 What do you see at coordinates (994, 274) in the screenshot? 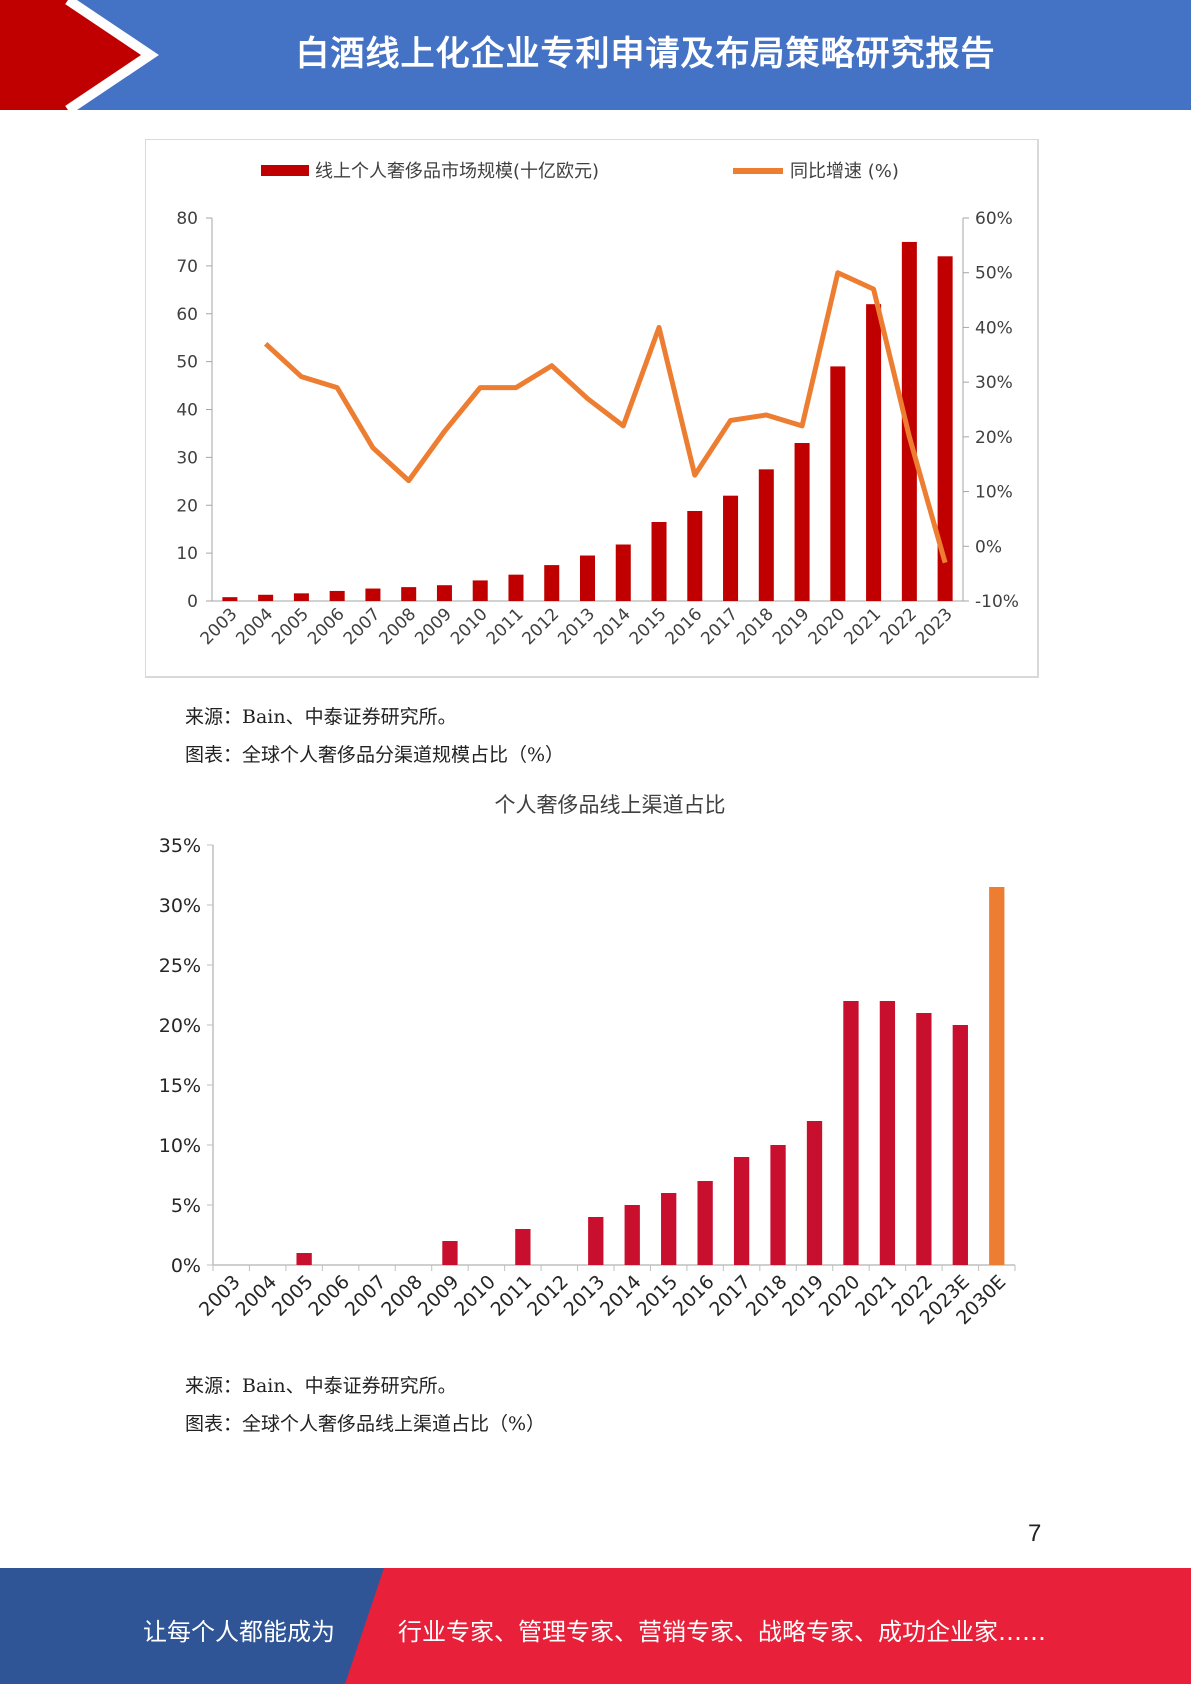
I see `chart1-right-tick-label: 50%` at bounding box center [994, 274].